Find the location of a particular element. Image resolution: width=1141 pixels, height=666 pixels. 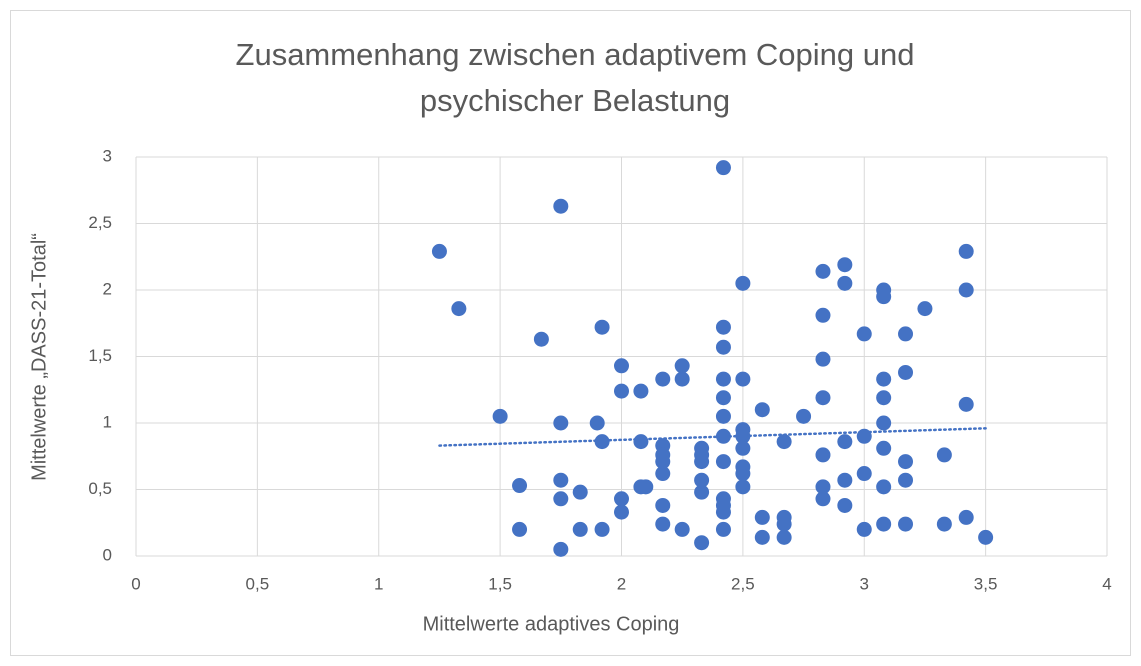

y-tick-label: 2 is located at coordinates (107, 288).